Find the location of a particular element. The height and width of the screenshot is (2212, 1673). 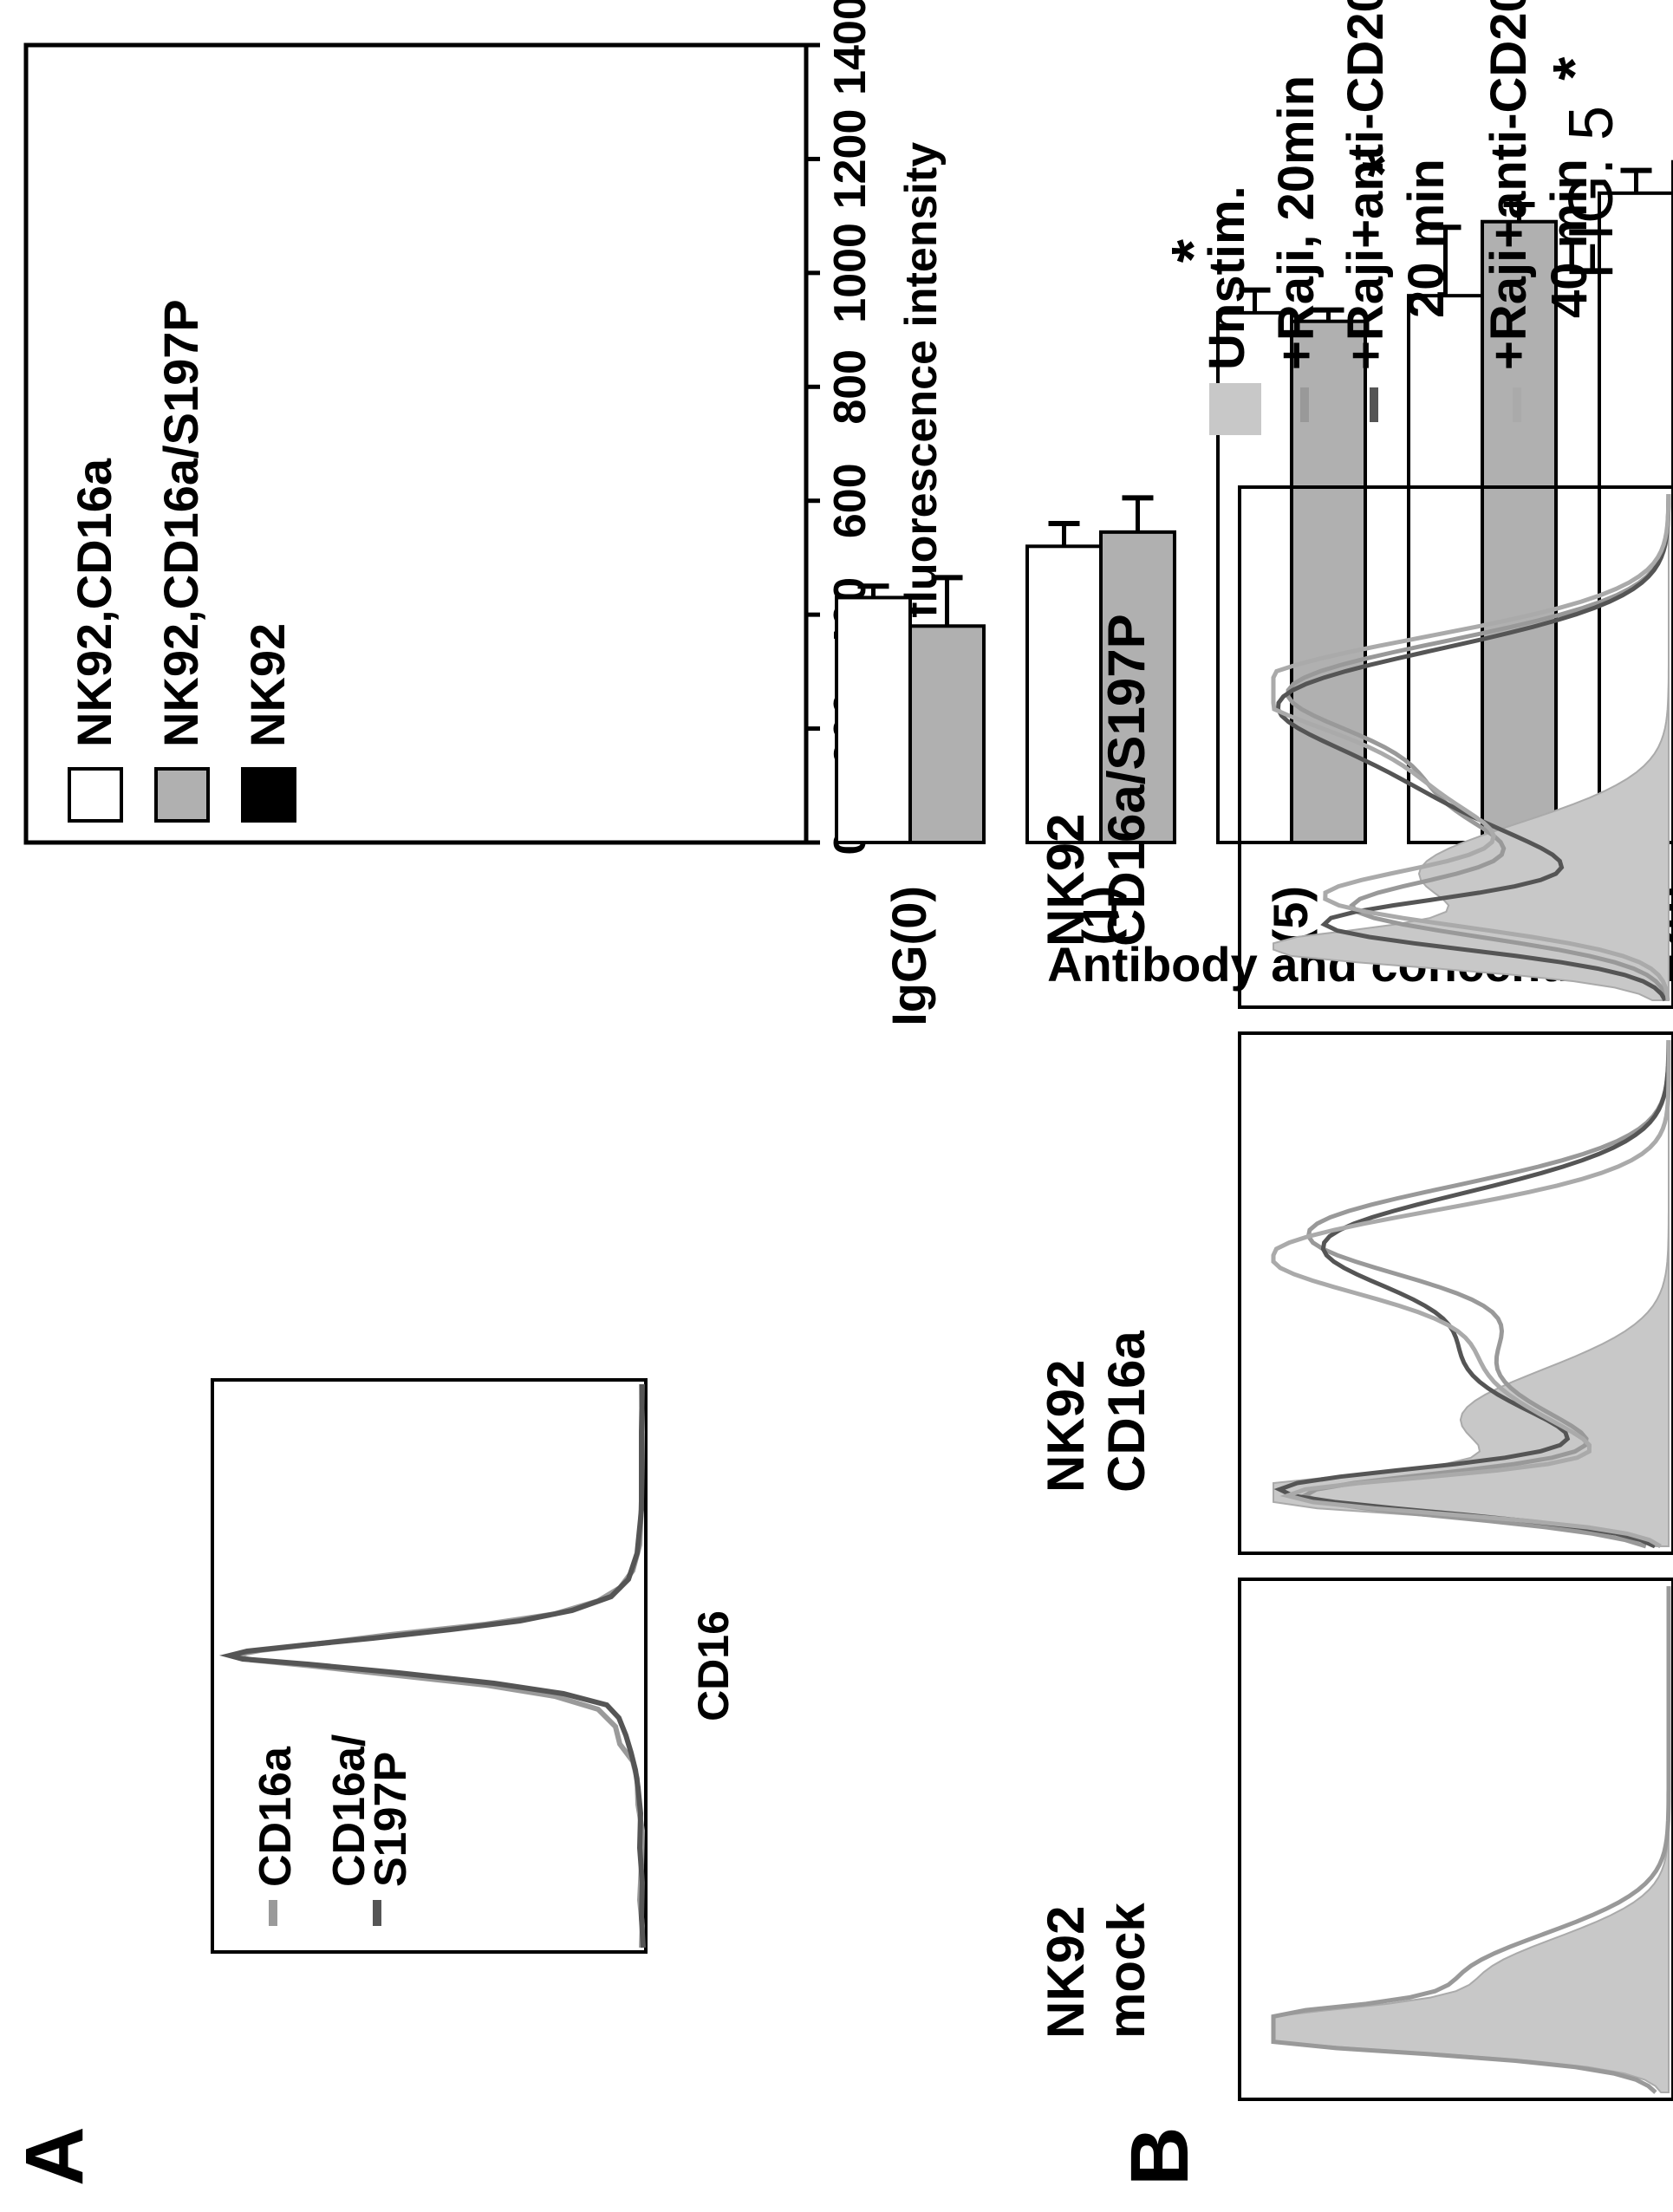

subplot-title: mock is located at coordinates (1126, 1971).